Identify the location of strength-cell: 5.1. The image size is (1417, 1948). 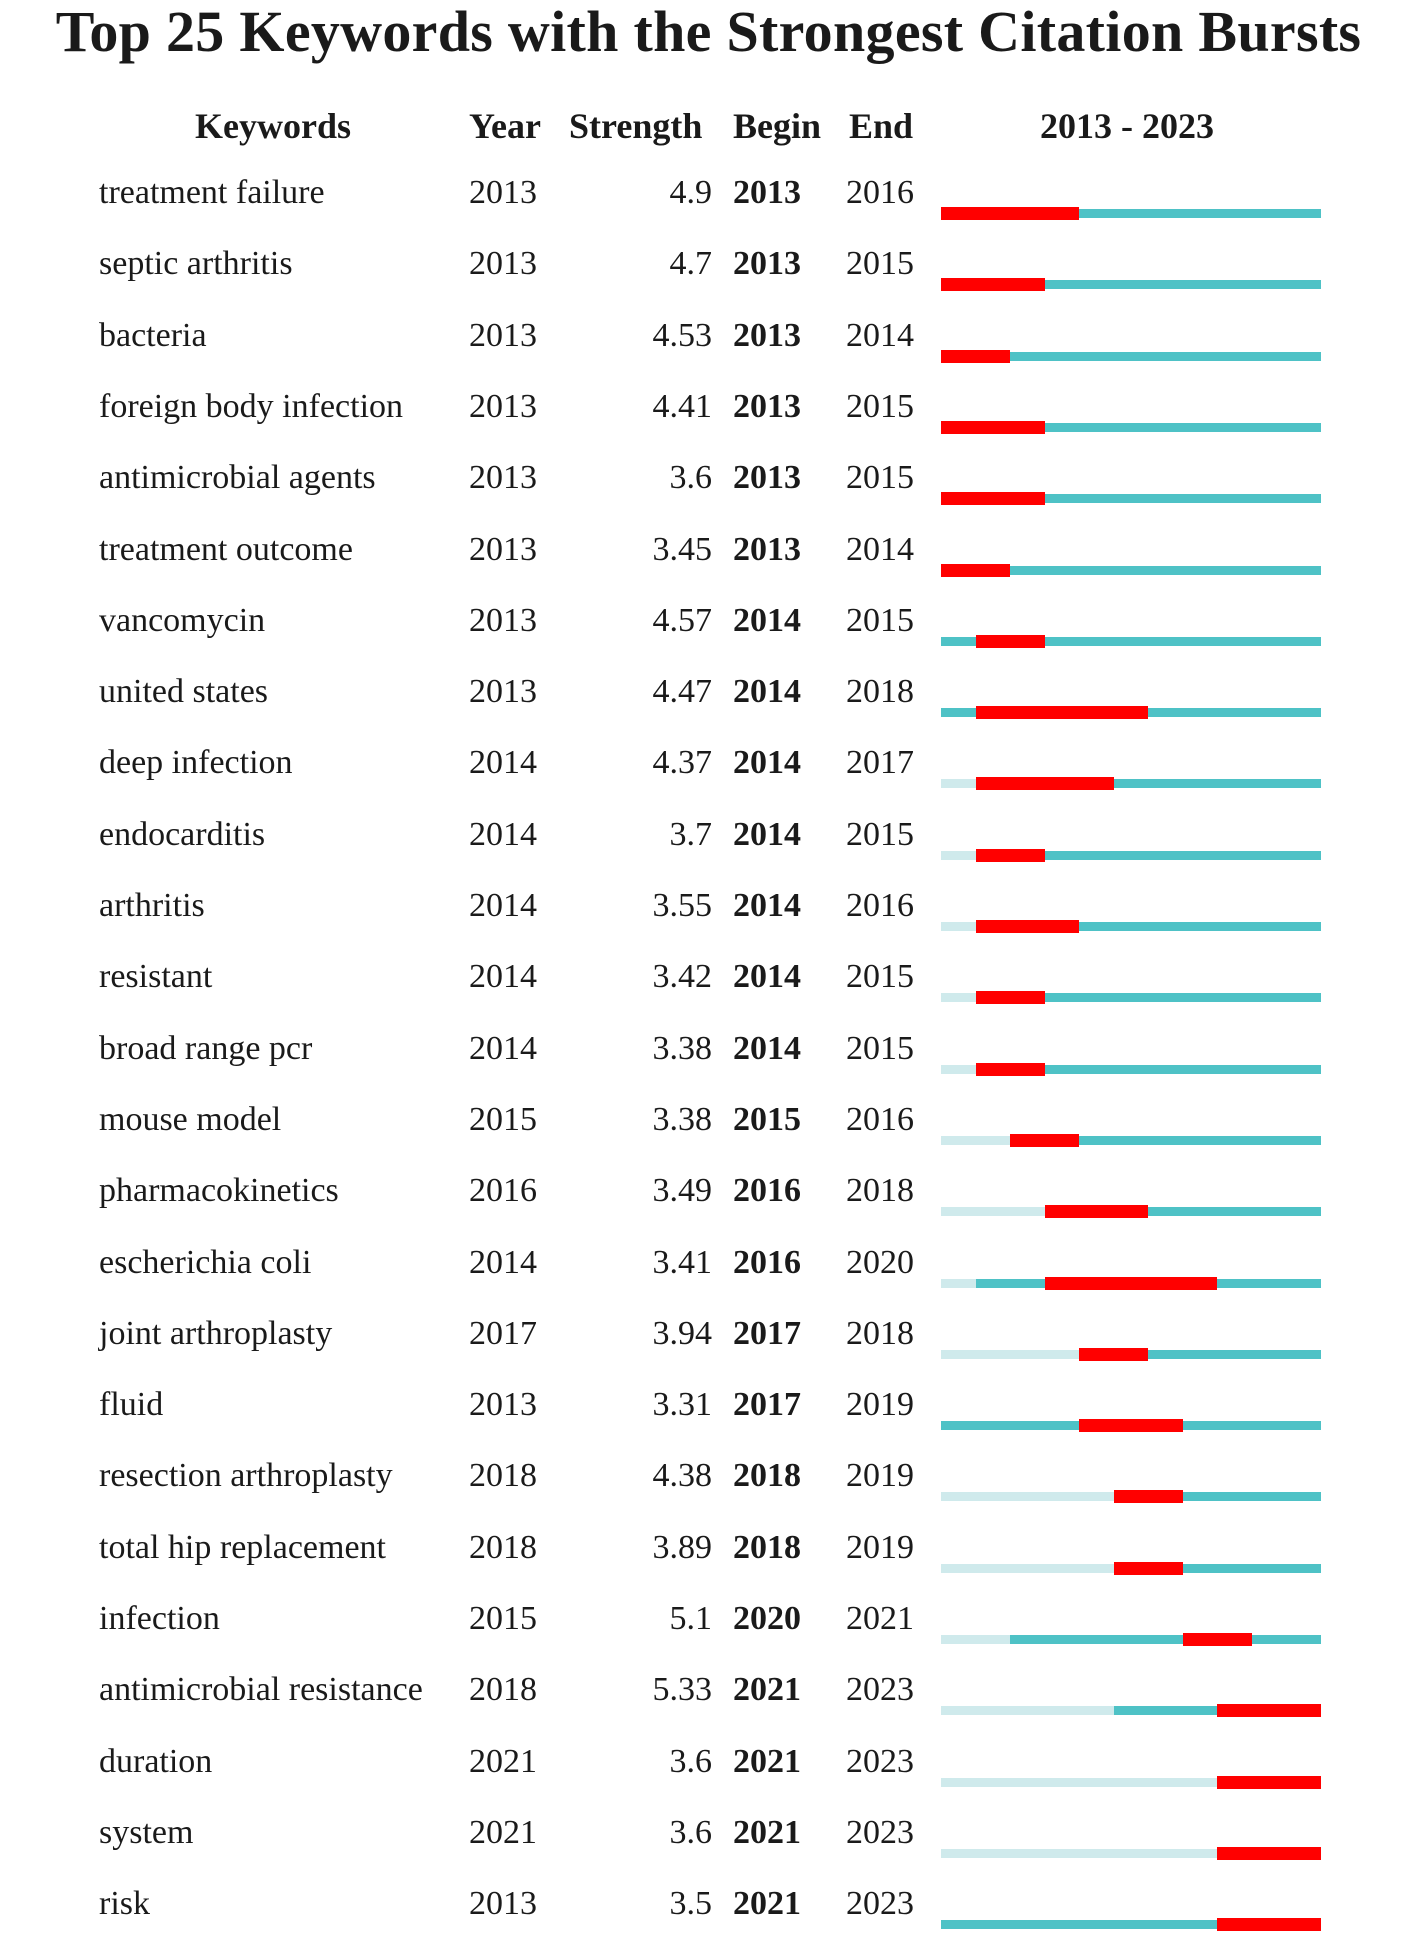
(691, 1618).